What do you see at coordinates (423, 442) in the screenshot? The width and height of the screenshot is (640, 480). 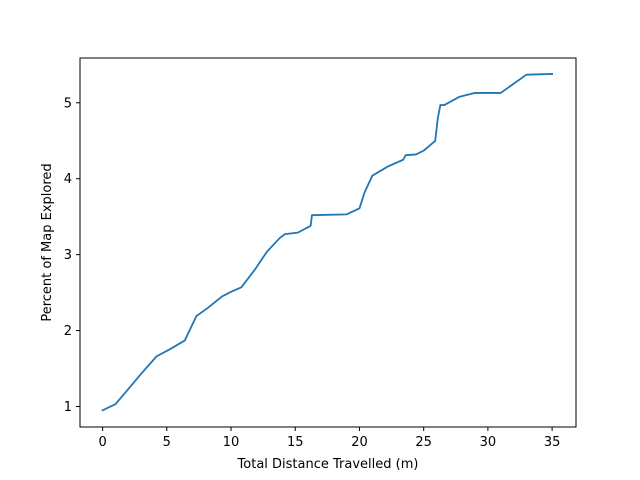 I see `x-tick-label: 25` at bounding box center [423, 442].